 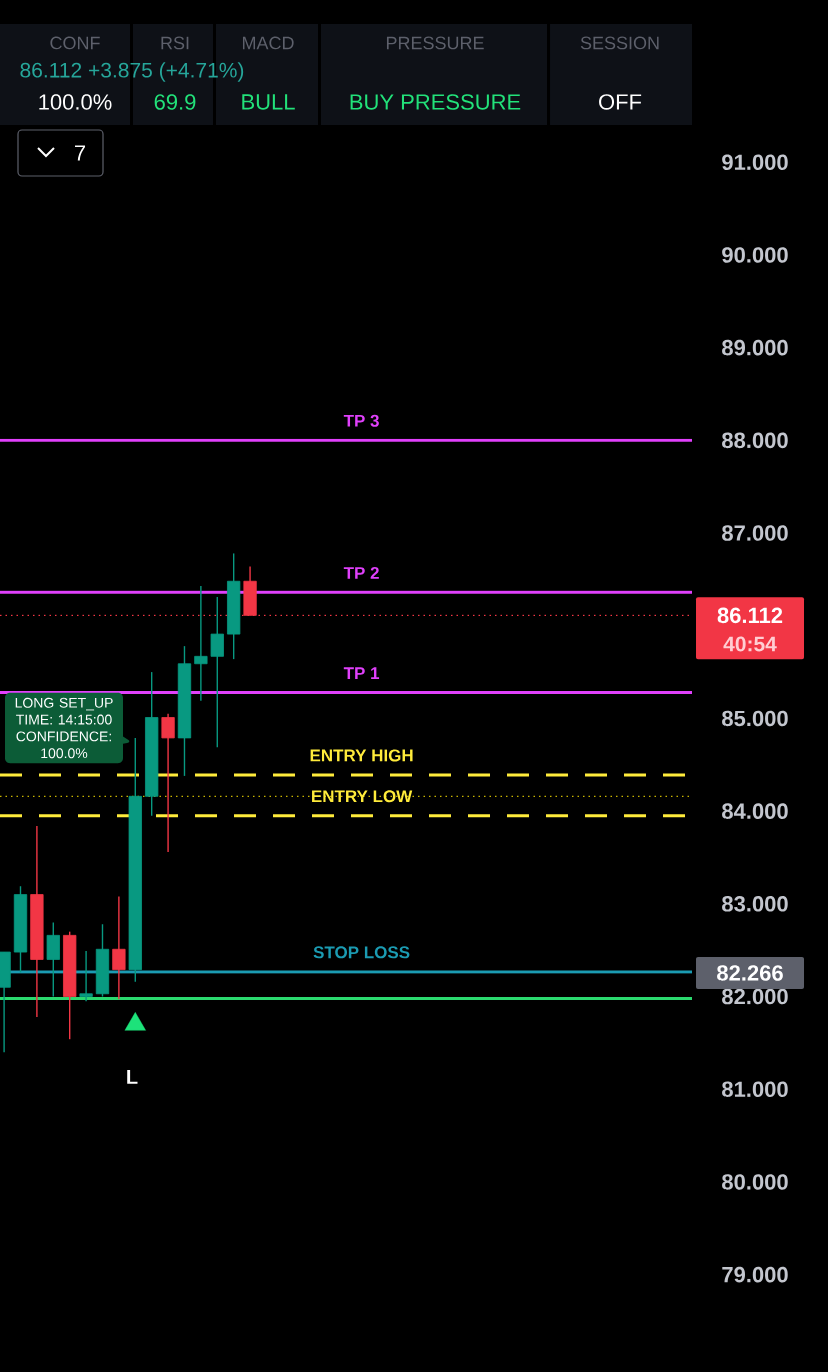 What do you see at coordinates (435, 102) in the screenshot?
I see `annotation: BUY PRESSURE` at bounding box center [435, 102].